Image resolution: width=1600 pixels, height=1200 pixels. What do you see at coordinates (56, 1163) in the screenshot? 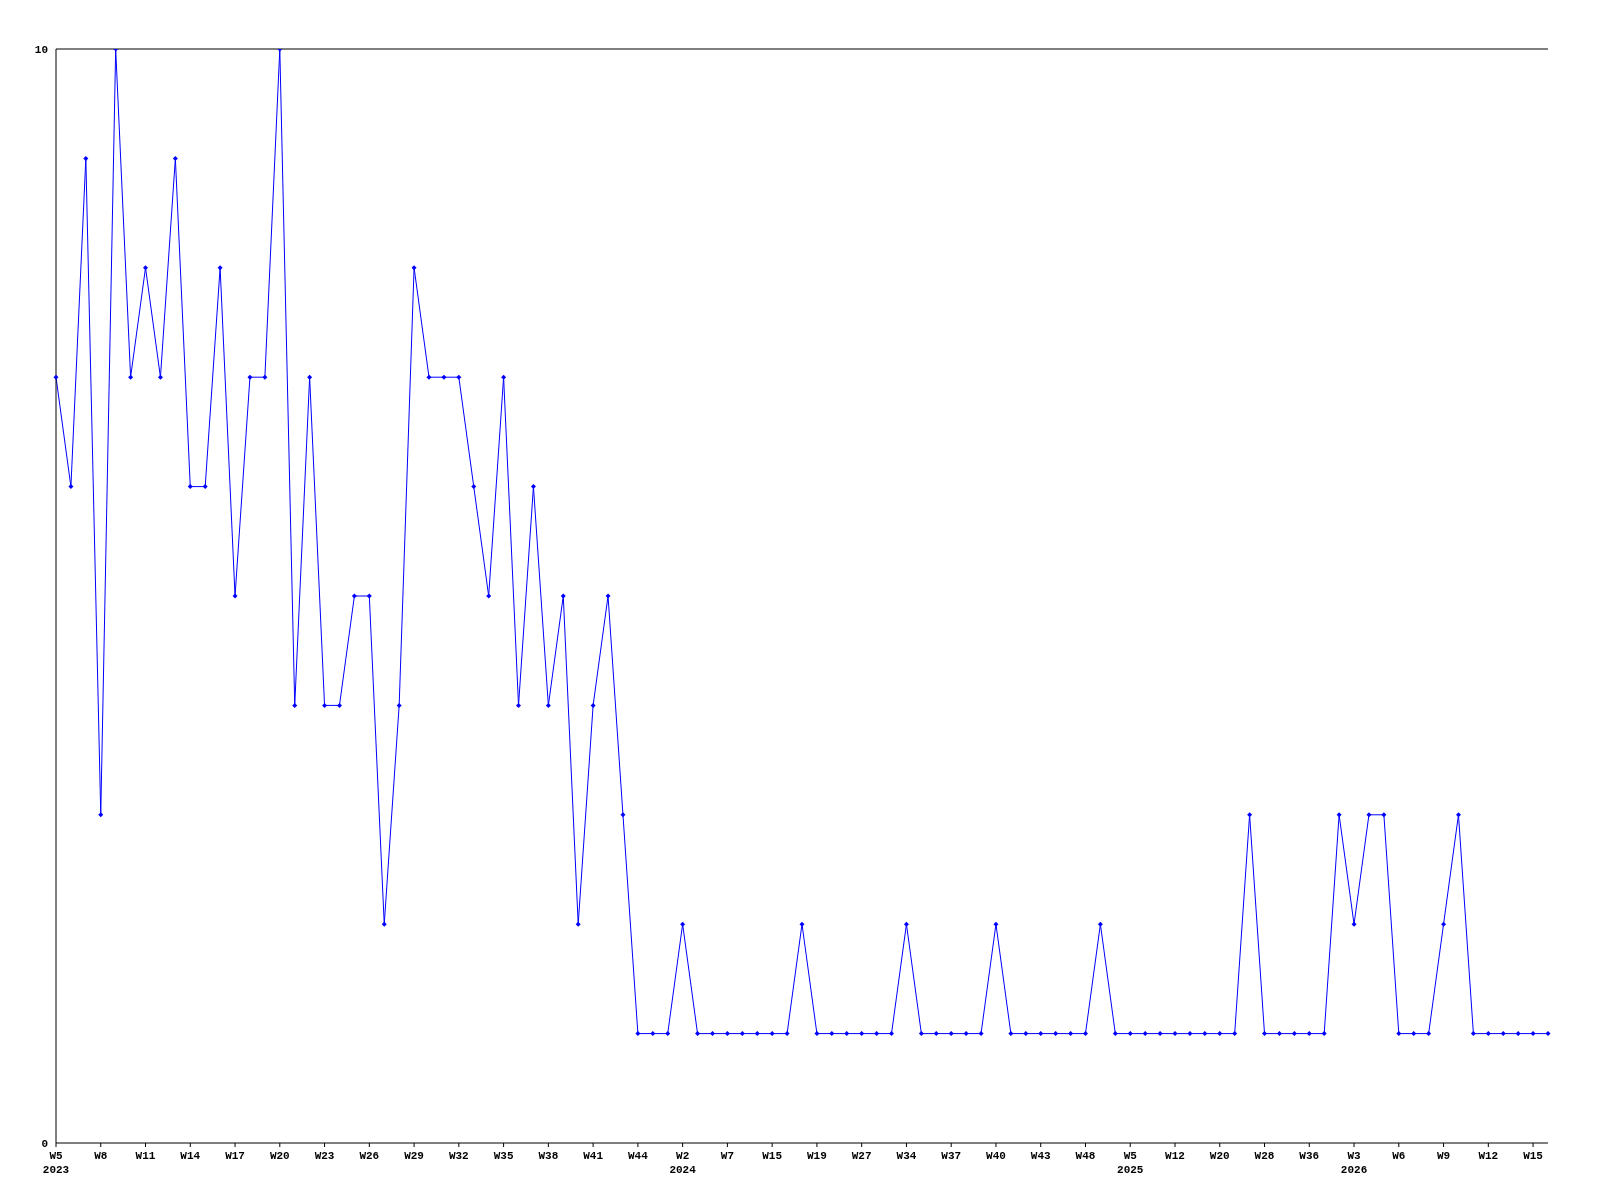
I see `x-tick-label: W5 2023` at bounding box center [56, 1163].